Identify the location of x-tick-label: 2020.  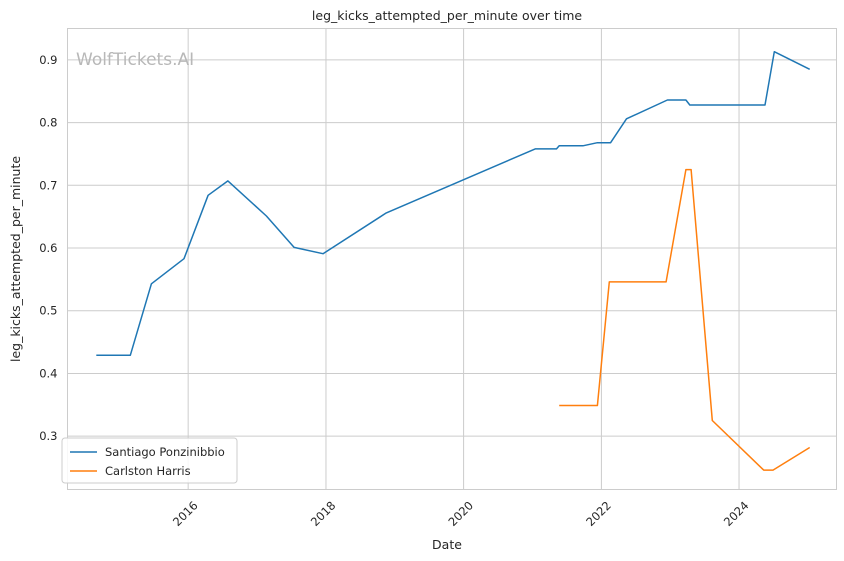
(460, 513).